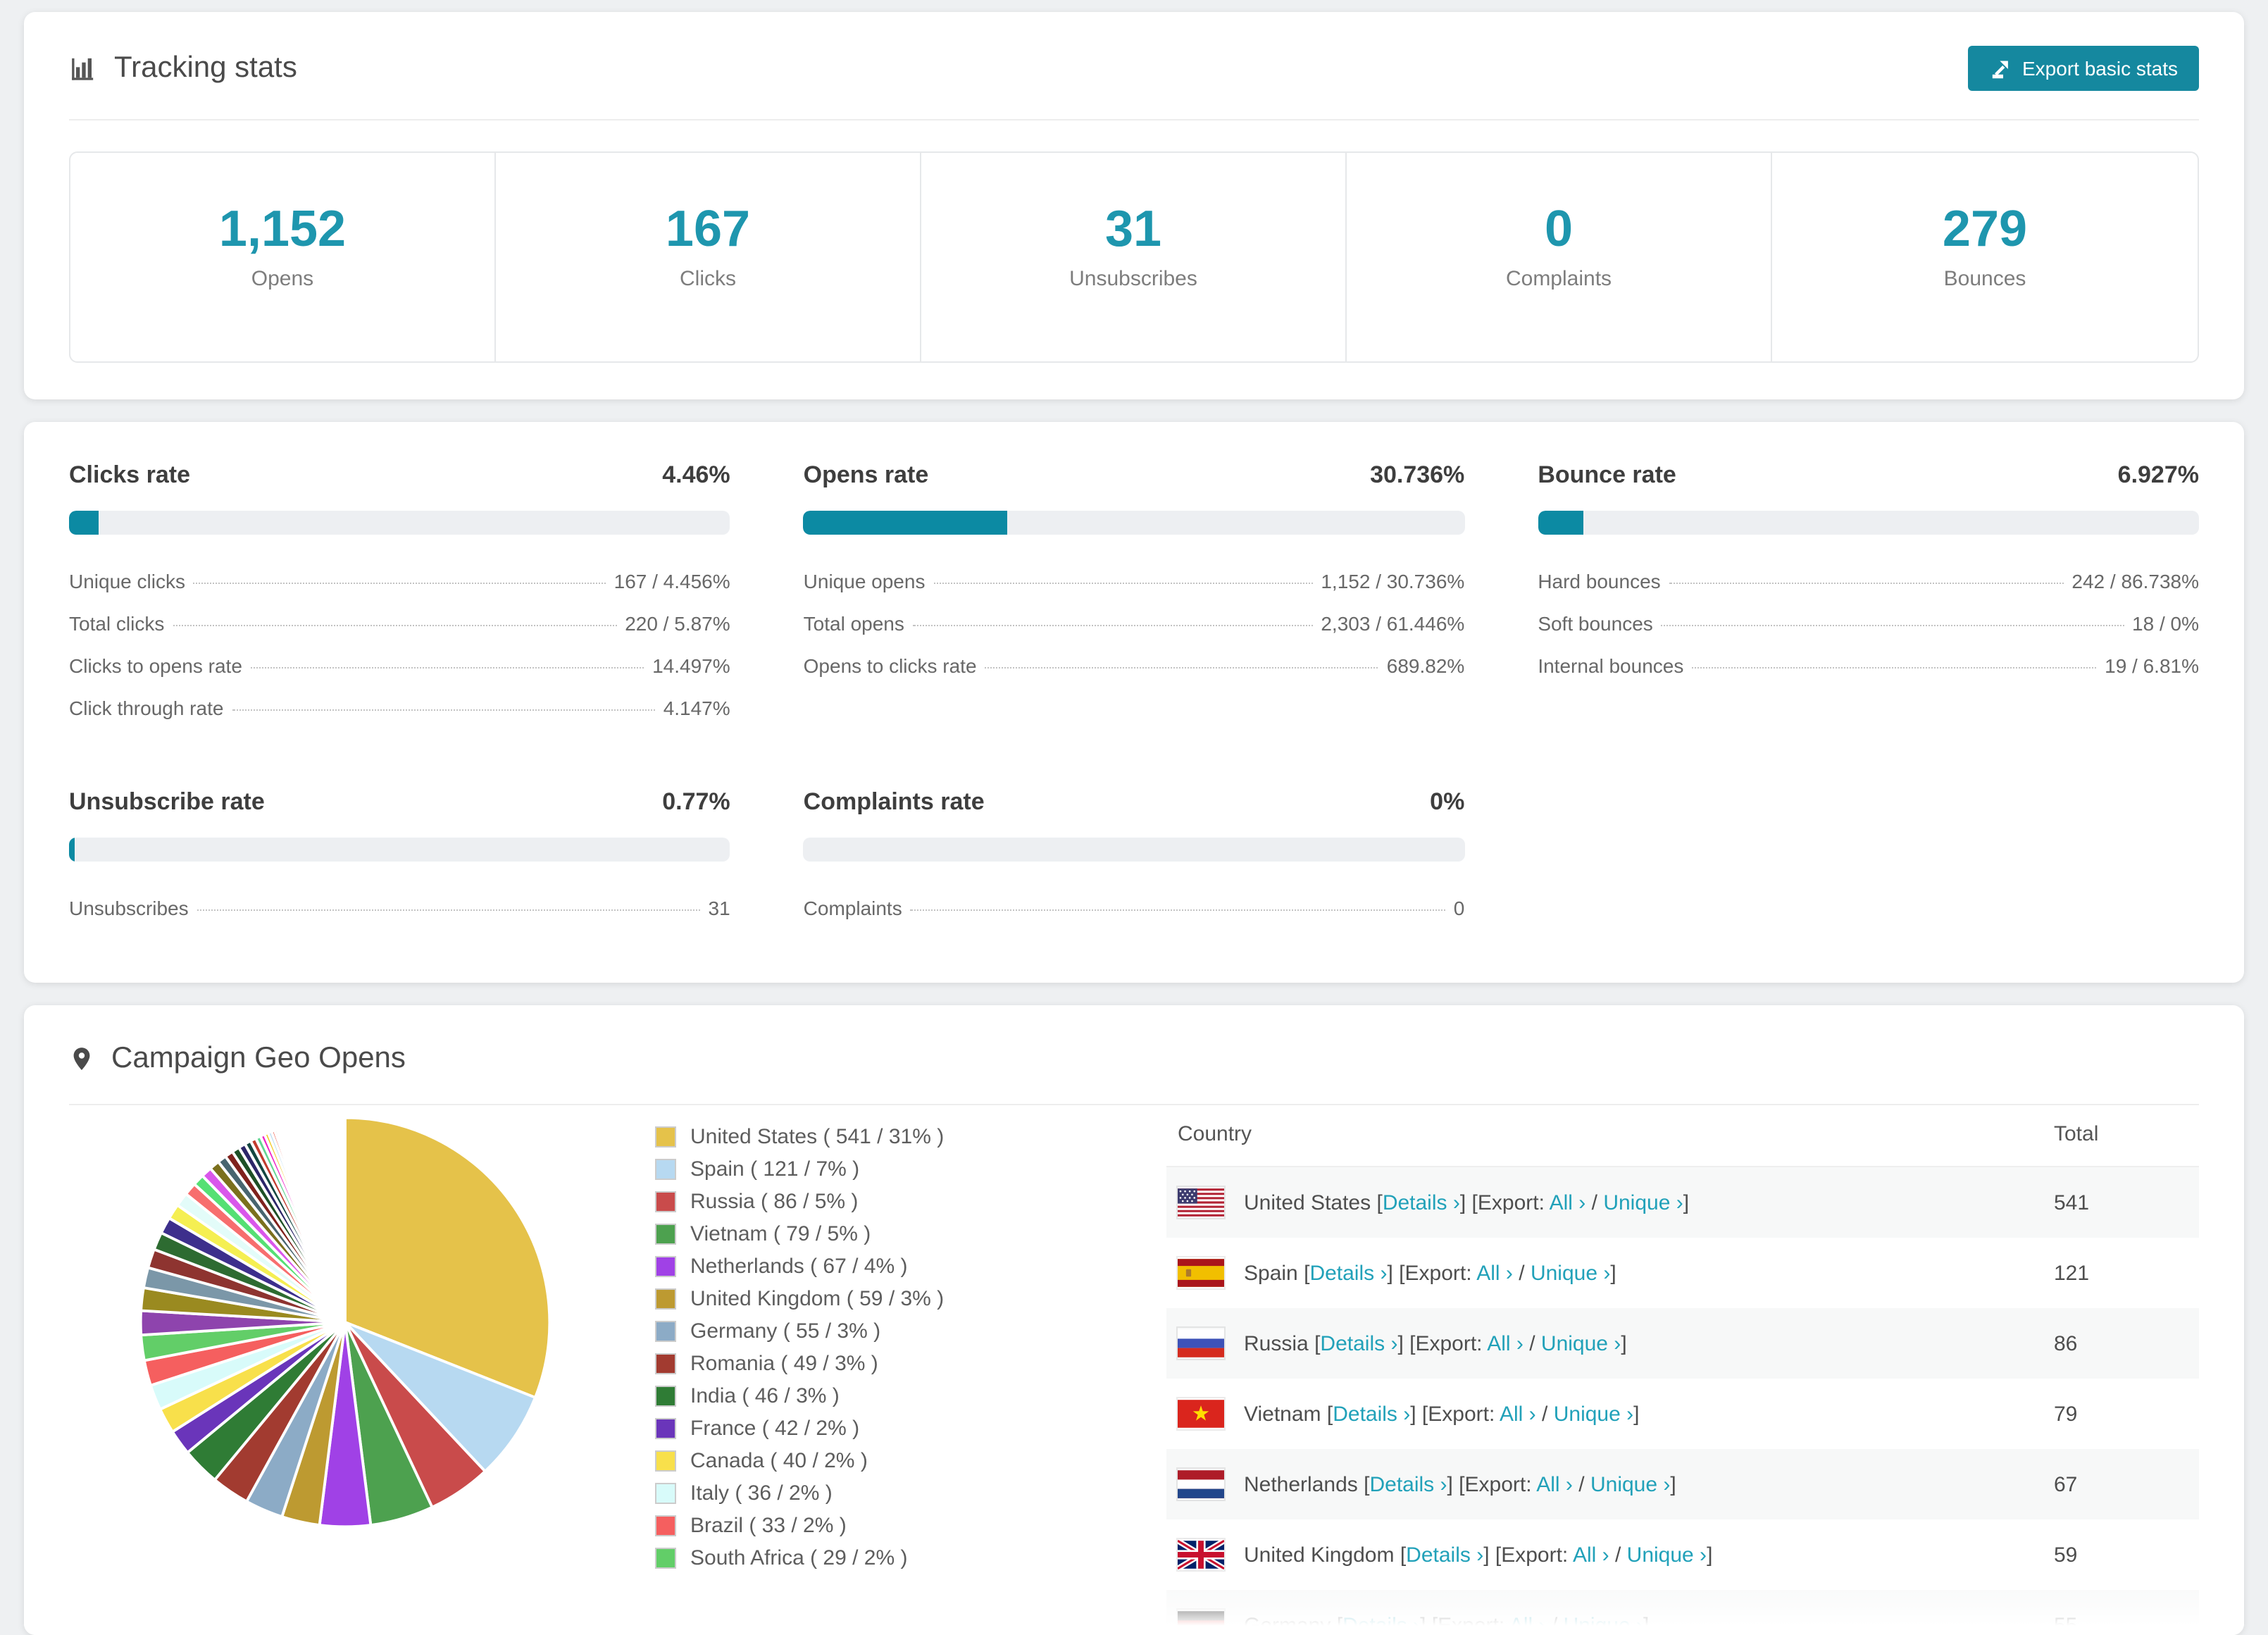  What do you see at coordinates (2166, 623) in the screenshot?
I see `rate-detail-value: 18 / 0%` at bounding box center [2166, 623].